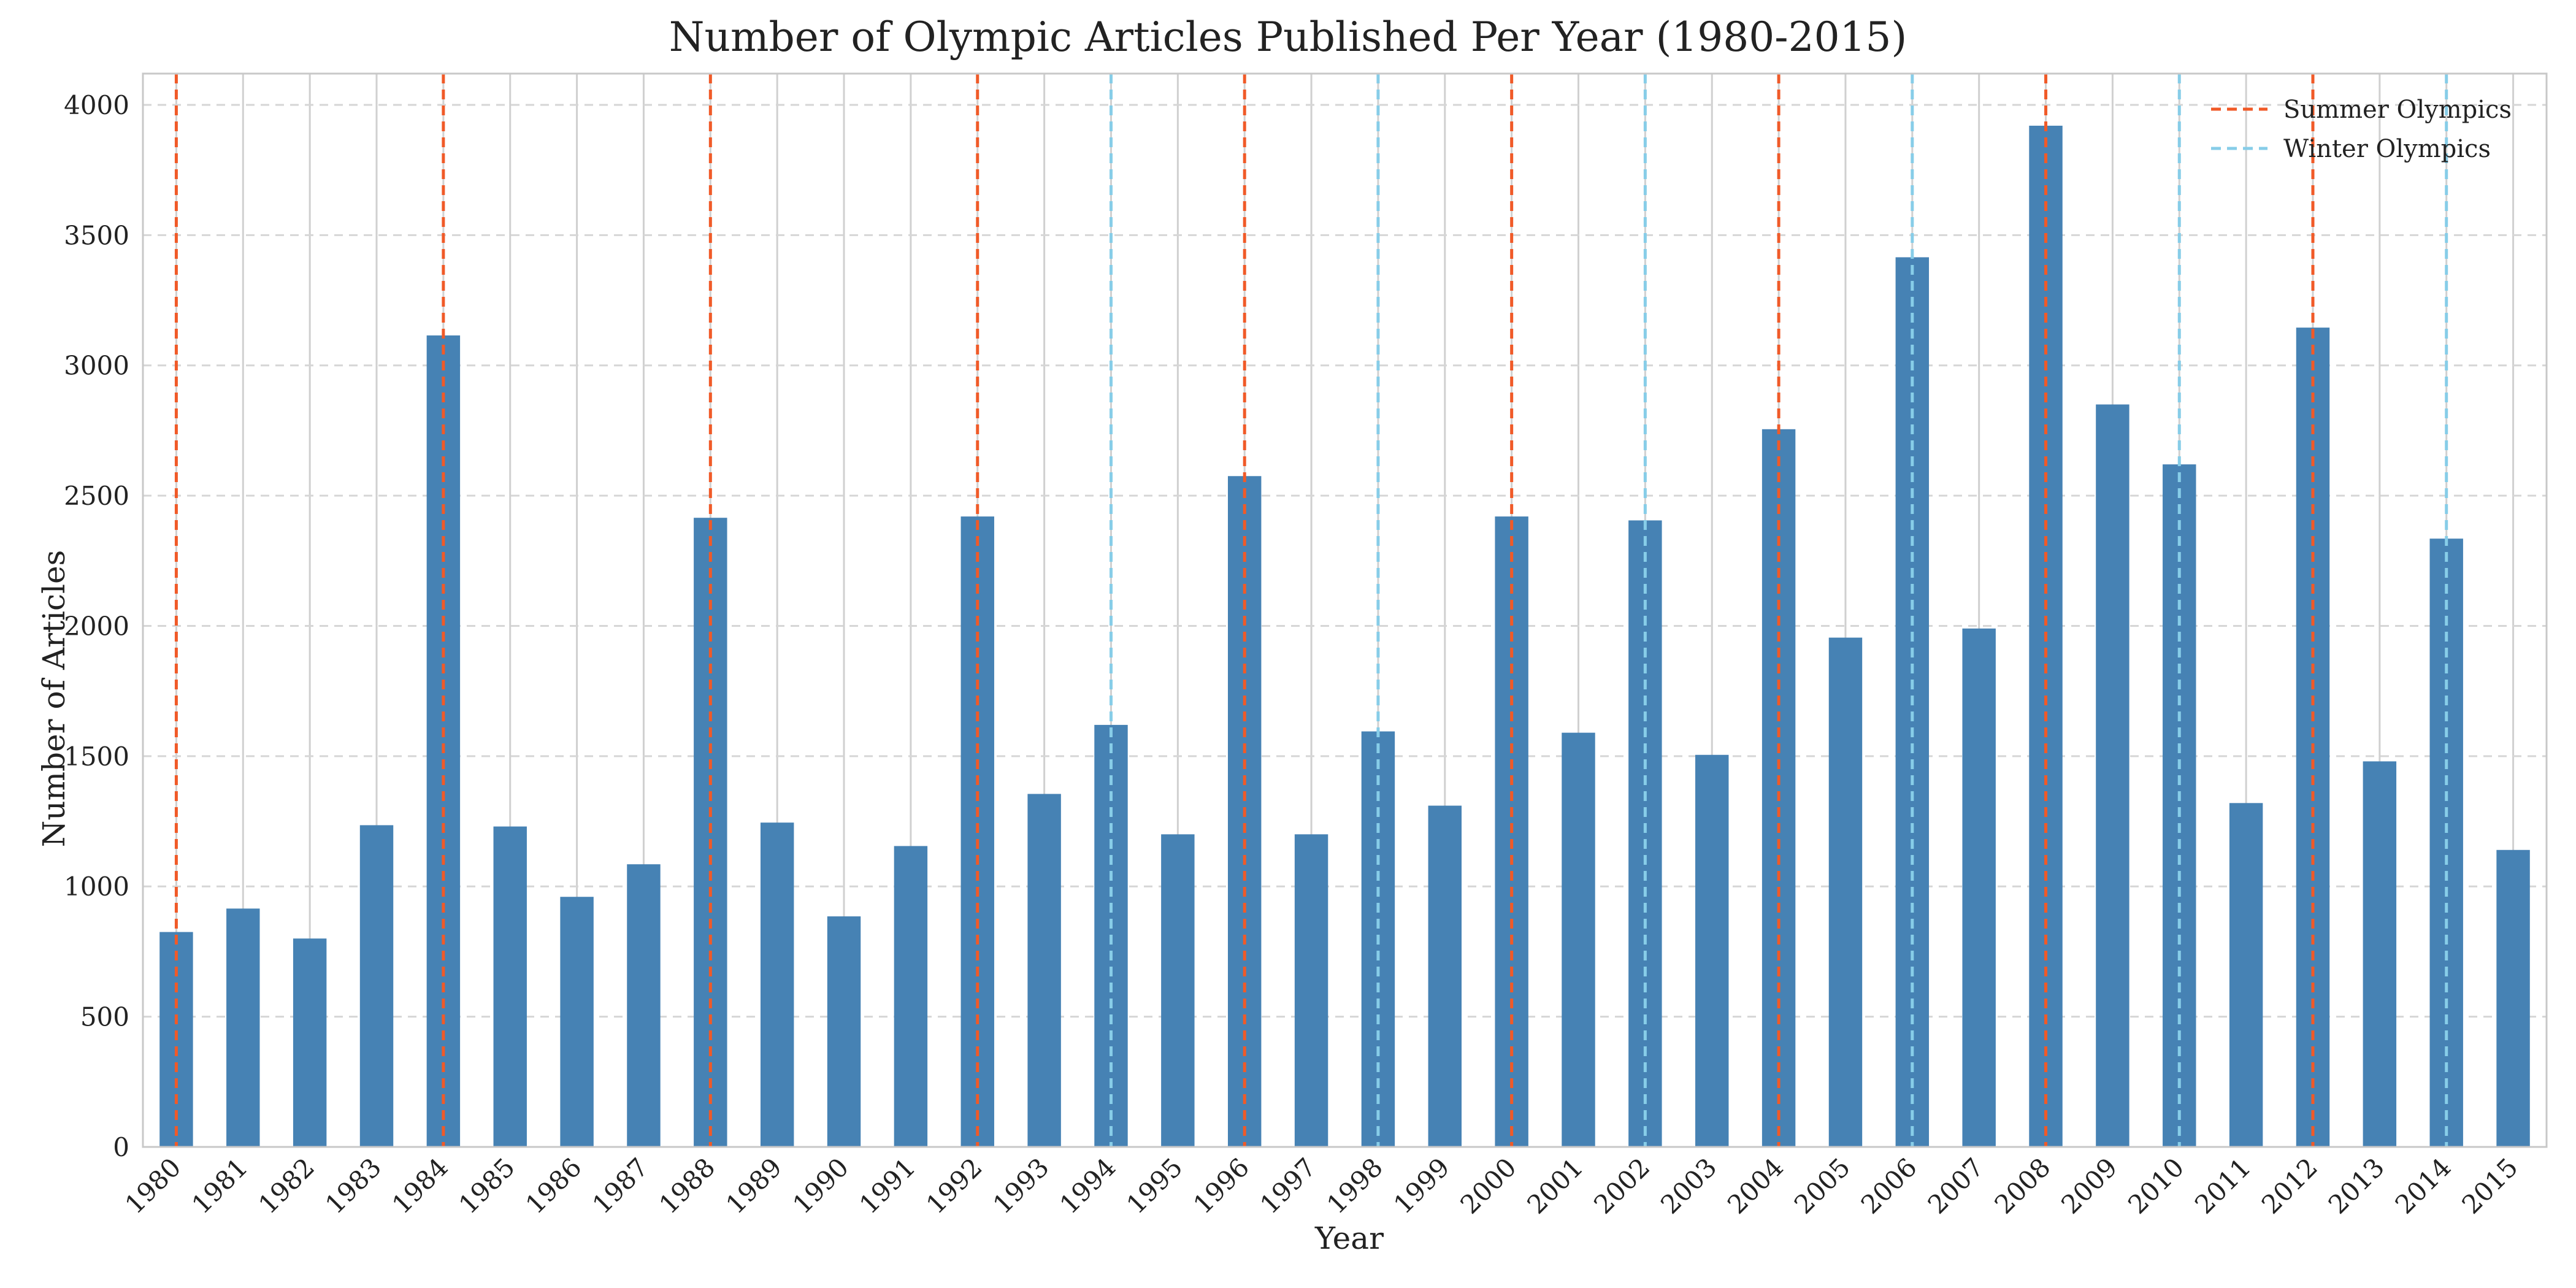  What do you see at coordinates (96, 235) in the screenshot?
I see `y-tick-label: 3500` at bounding box center [96, 235].